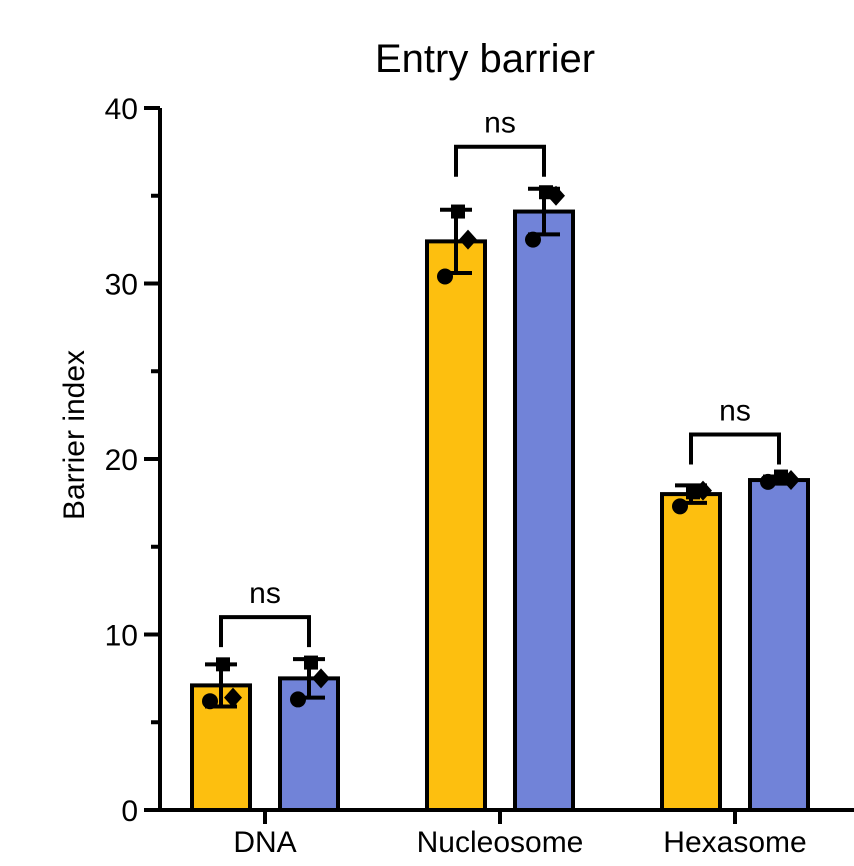 The width and height of the screenshot is (854, 866). Describe the element at coordinates (485, 59) in the screenshot. I see `chart-title: Entry barrier` at that location.